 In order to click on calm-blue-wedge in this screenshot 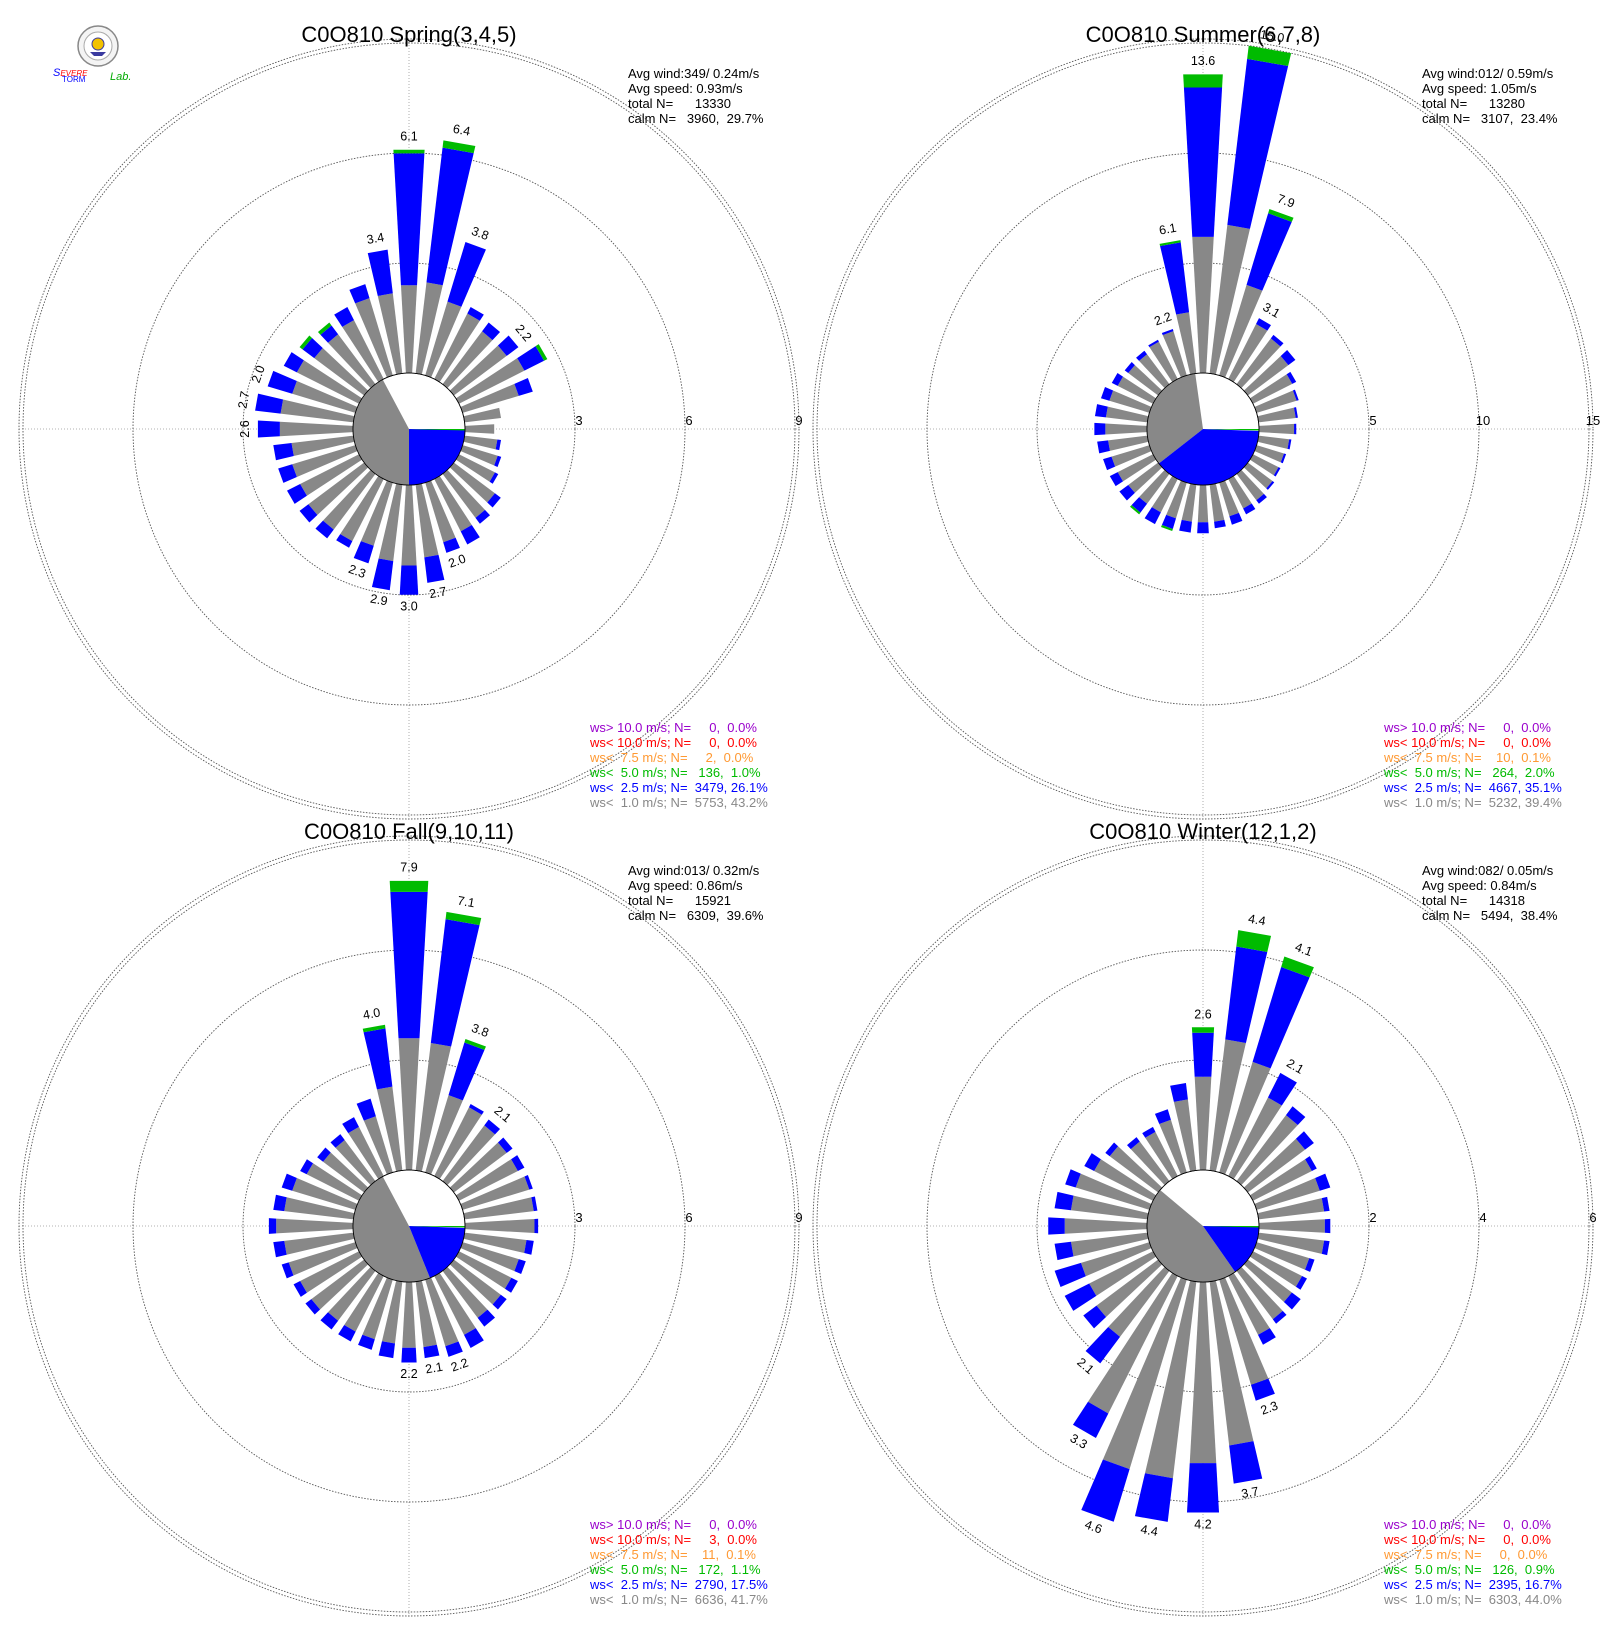, I will do `click(437, 1252)`.